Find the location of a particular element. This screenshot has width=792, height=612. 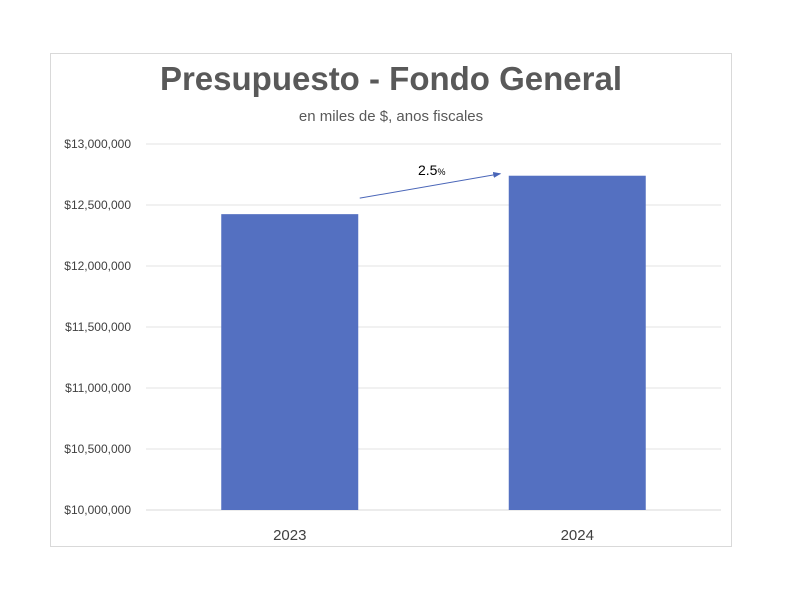

y-tick-label: $13,000,000 is located at coordinates (97, 144).